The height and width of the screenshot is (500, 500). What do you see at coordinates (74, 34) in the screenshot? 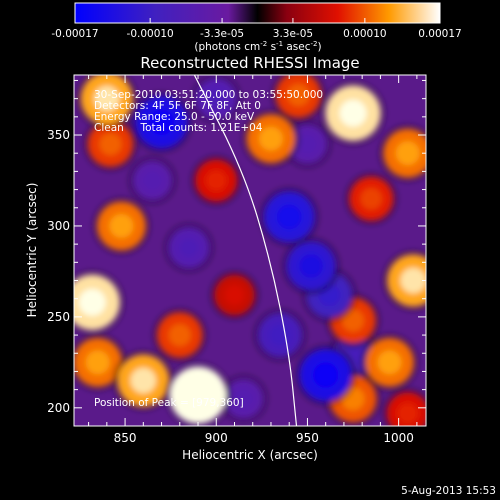
I see `colorbar-tick-label: -0.00017` at bounding box center [74, 34].